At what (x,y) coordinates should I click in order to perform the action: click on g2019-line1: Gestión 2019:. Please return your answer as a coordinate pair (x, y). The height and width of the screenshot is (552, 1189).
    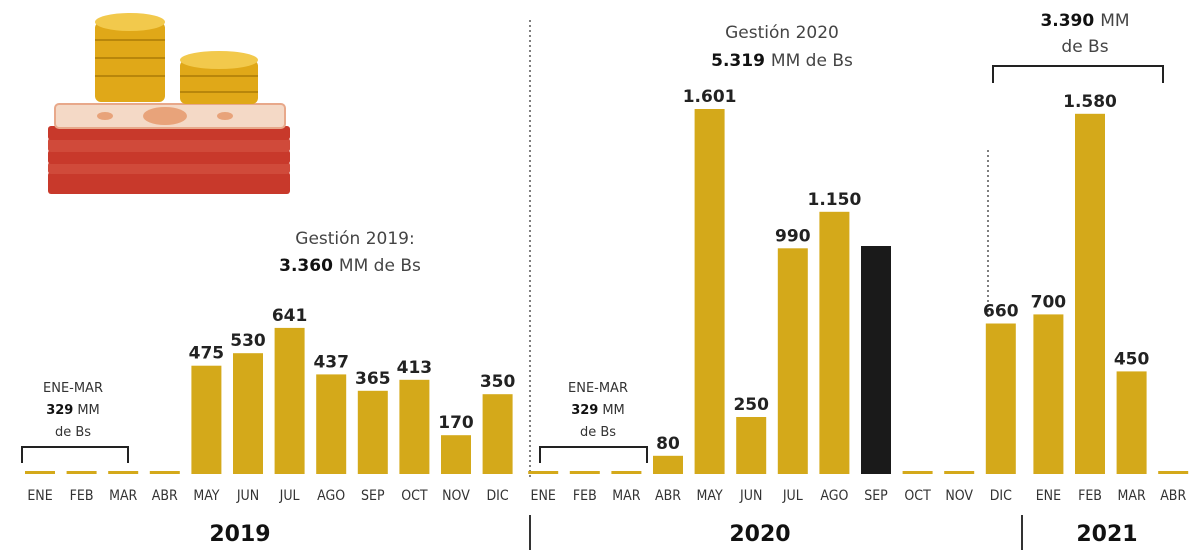
    Looking at the image, I should click on (354, 239).